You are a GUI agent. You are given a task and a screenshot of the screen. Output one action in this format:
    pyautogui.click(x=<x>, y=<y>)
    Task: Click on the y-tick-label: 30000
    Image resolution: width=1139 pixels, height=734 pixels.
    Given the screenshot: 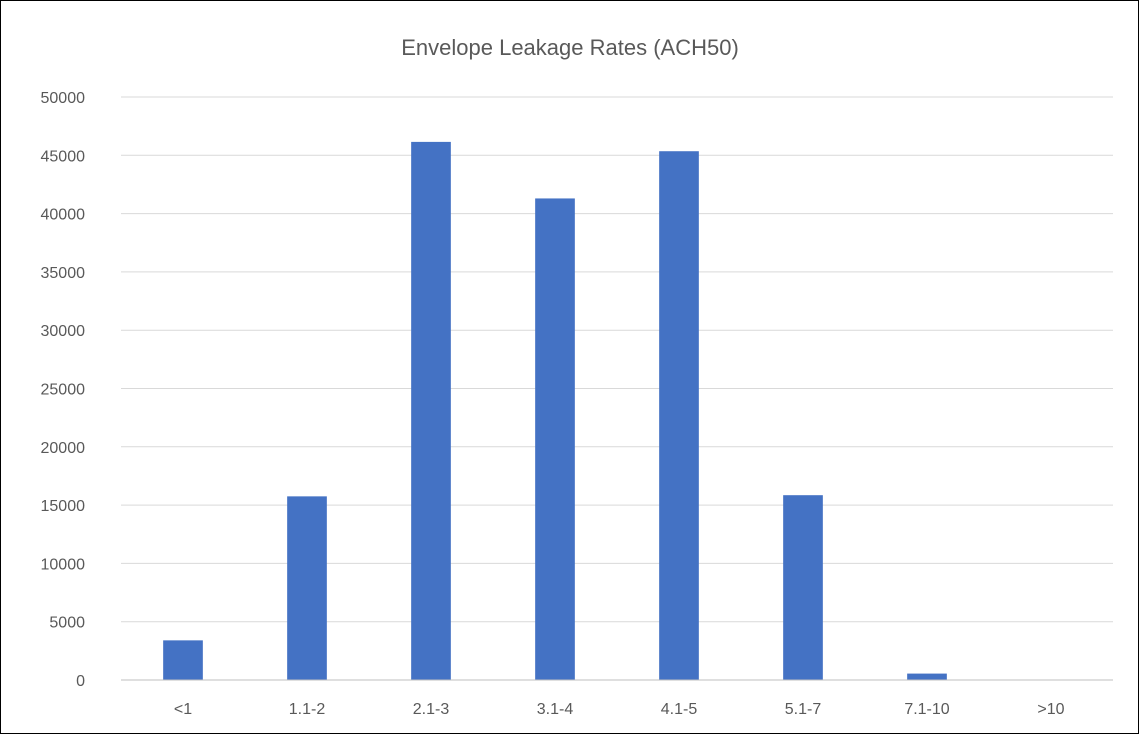 What is the action you would take?
    pyautogui.click(x=63, y=331)
    